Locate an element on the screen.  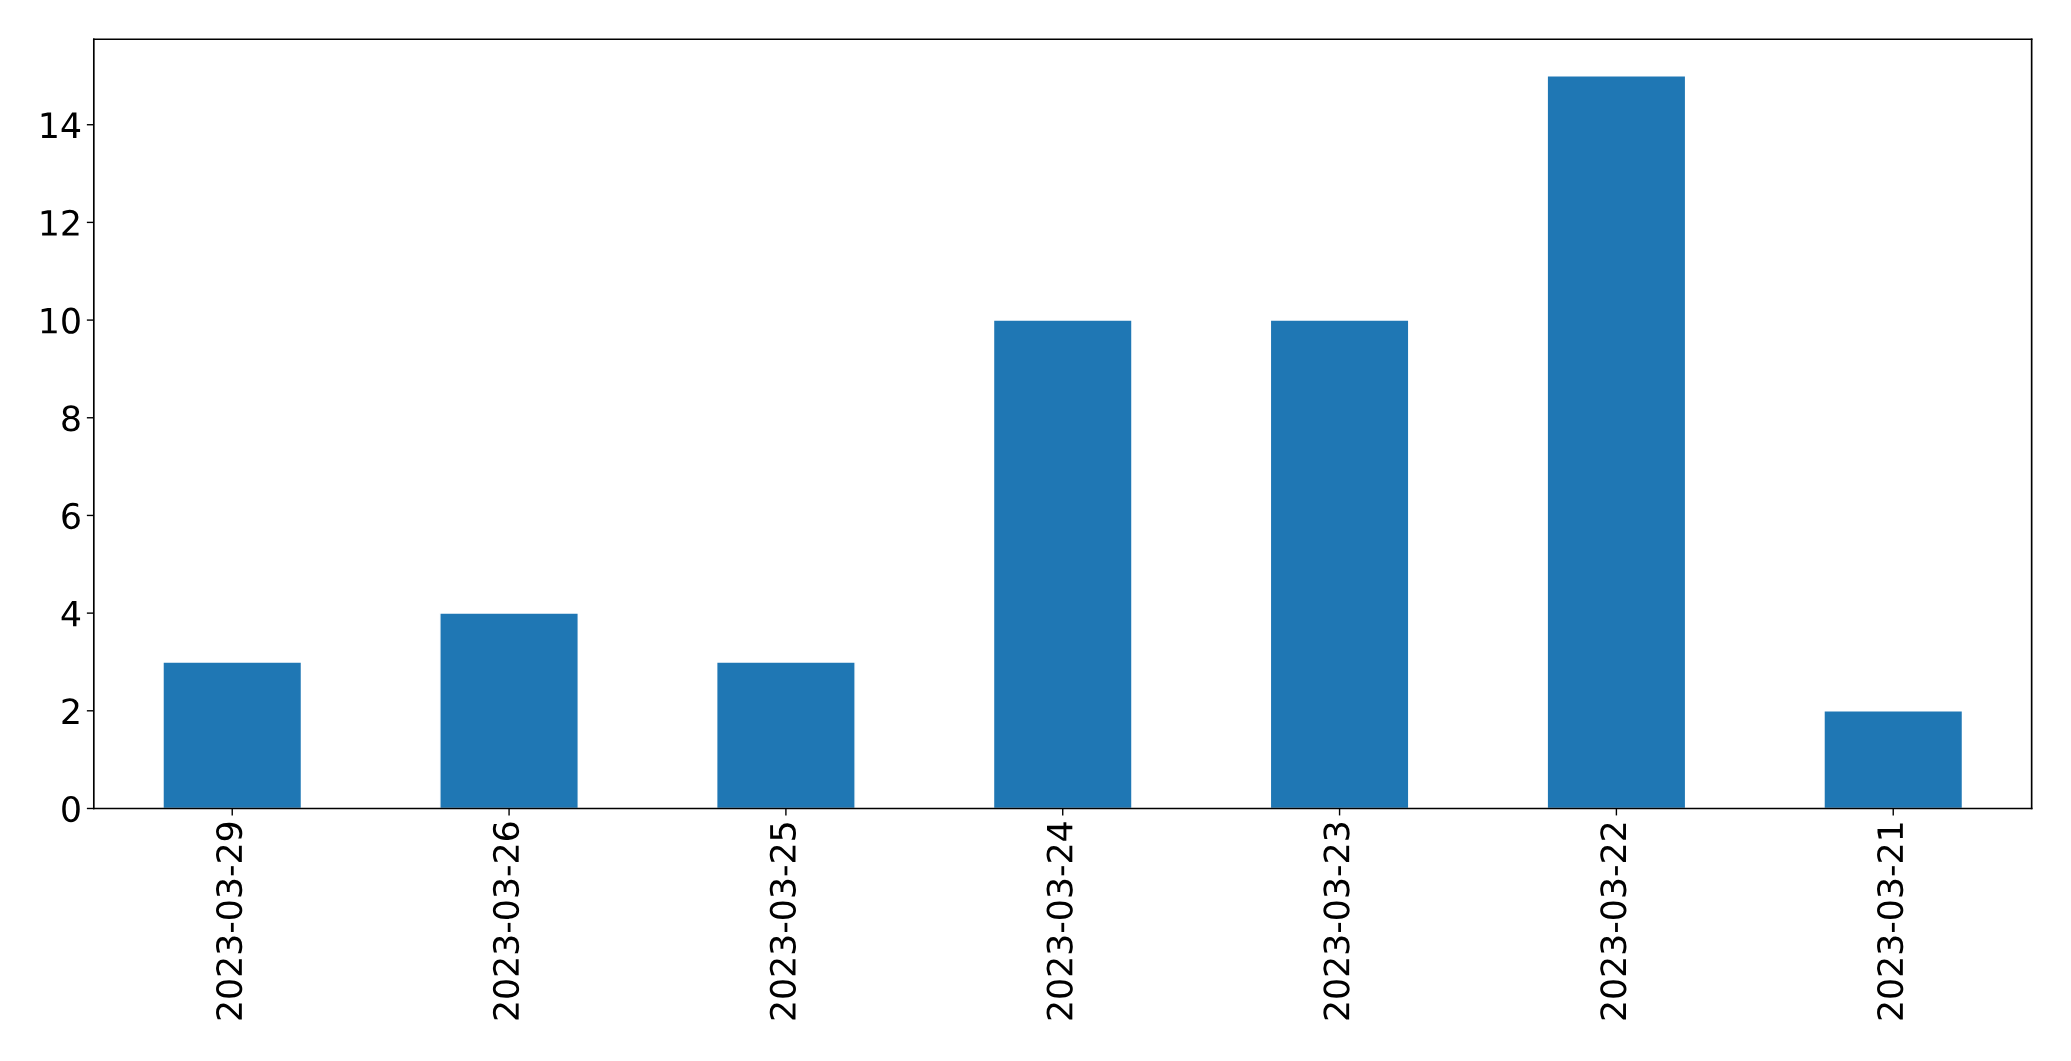
y-tick-label: 12 is located at coordinates (60, 222).